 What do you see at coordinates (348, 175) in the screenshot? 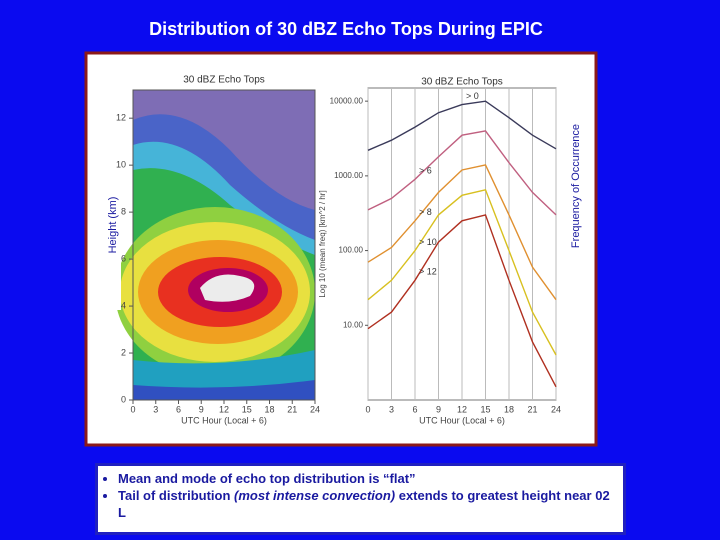
I see `y-tick-label: 1000.00` at bounding box center [348, 175].